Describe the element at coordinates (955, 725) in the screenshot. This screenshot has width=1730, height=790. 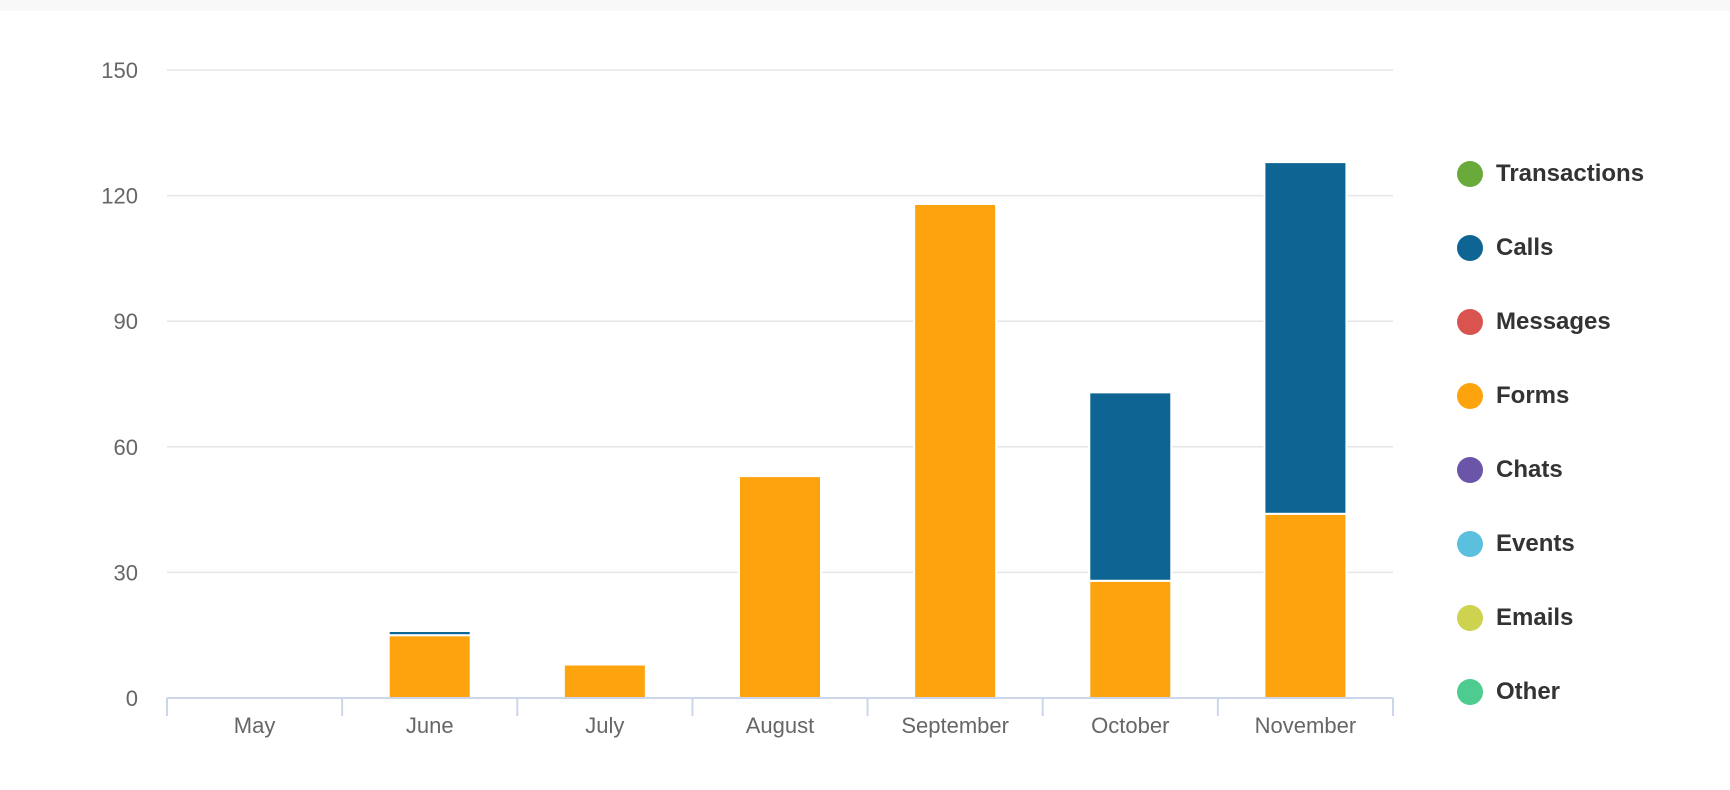
I see `x-tick-label: September` at that location.